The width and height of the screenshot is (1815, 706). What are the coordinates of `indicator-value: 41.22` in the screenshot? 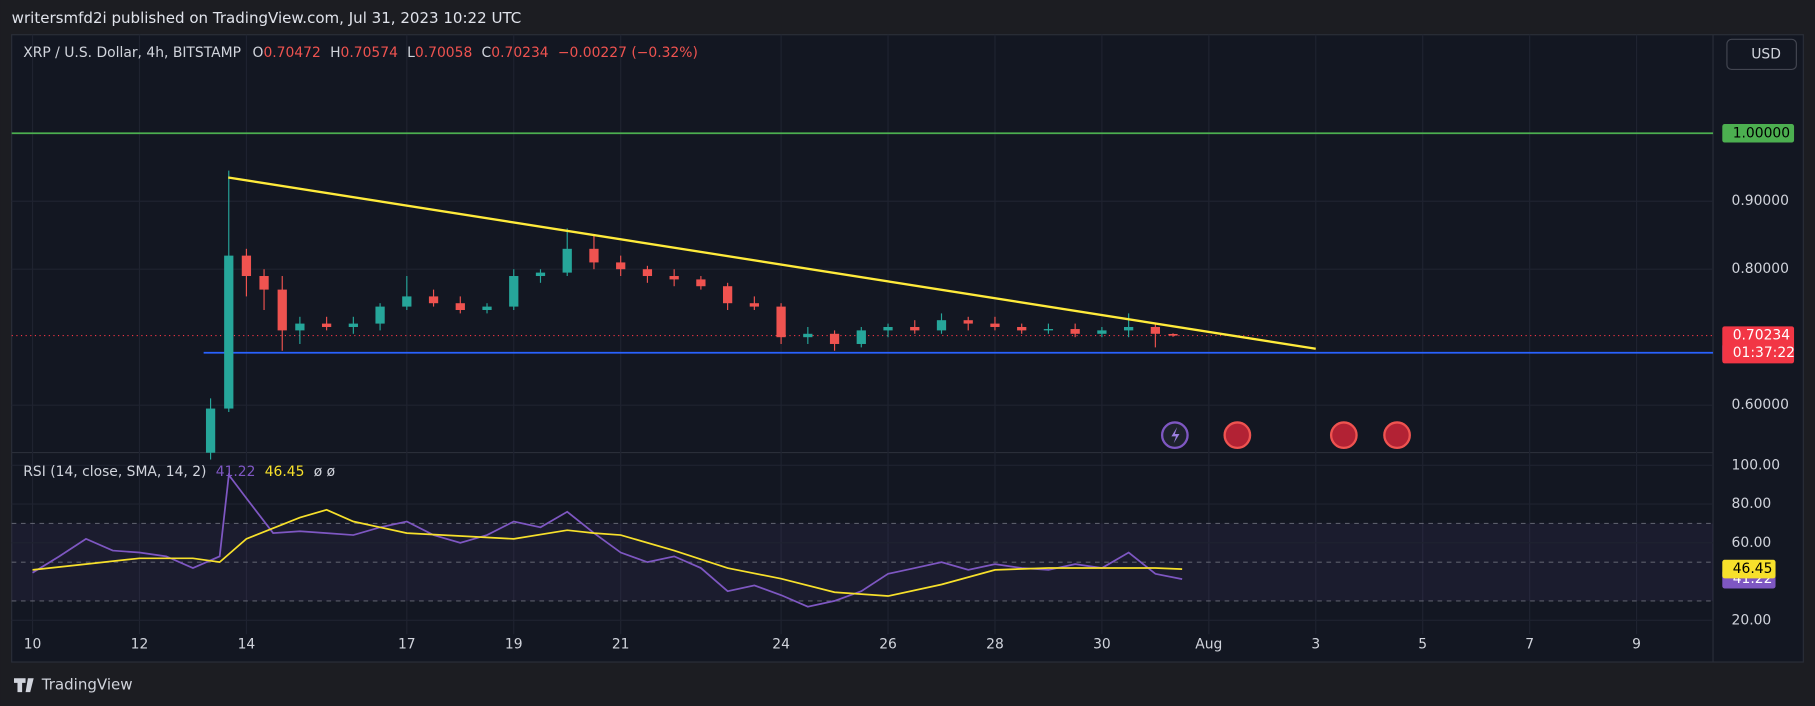 It's located at (236, 472).